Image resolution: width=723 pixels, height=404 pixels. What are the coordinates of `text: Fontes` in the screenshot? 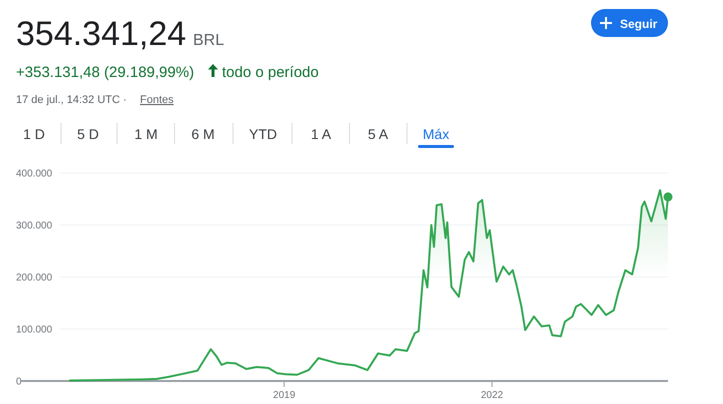 It's located at (157, 100).